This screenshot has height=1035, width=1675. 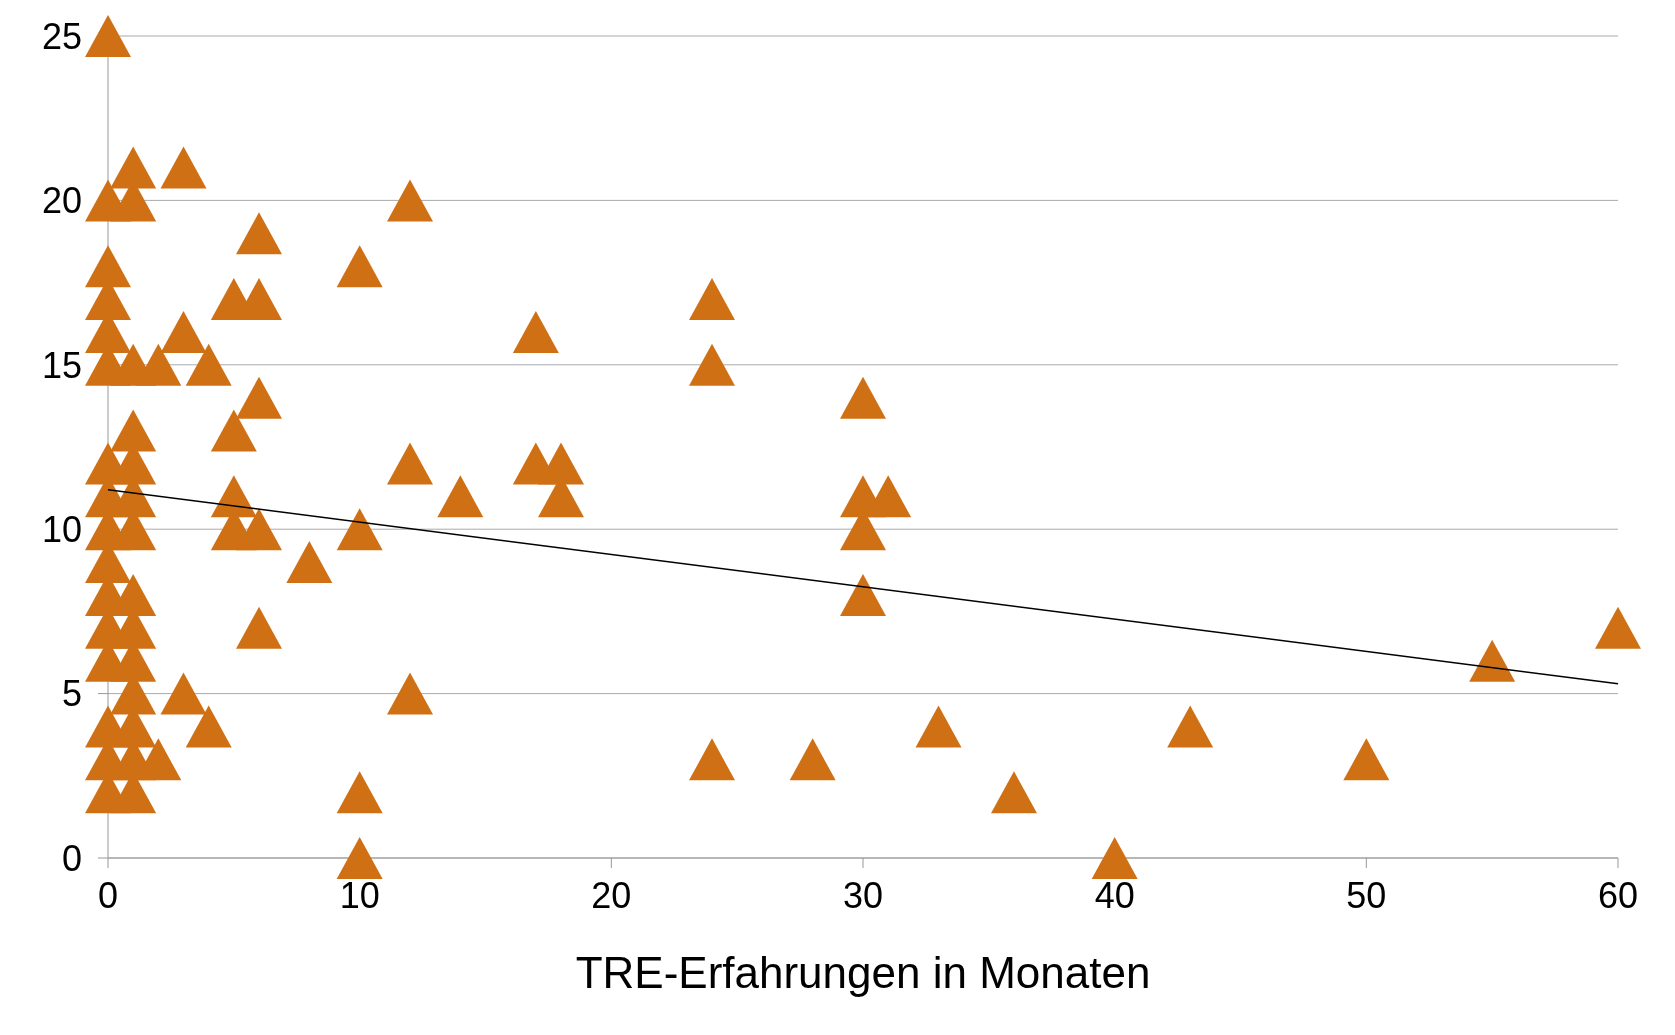 I want to click on x-tick-label: 60, so click(x=1618, y=895).